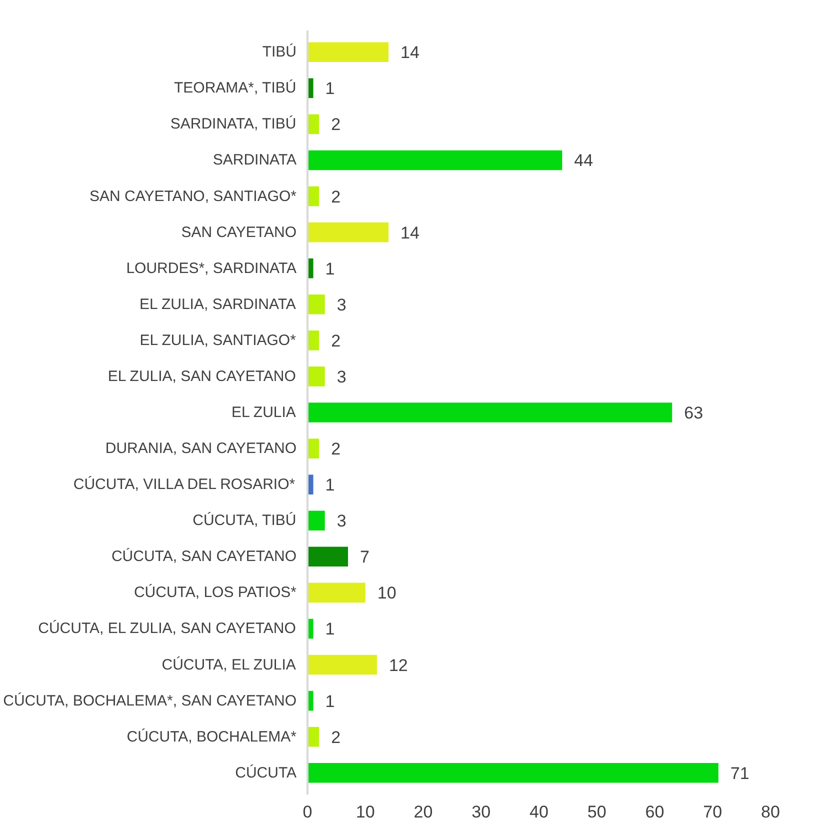  Describe the element at coordinates (307, 812) in the screenshot. I see `x-tick-label: 0` at that location.